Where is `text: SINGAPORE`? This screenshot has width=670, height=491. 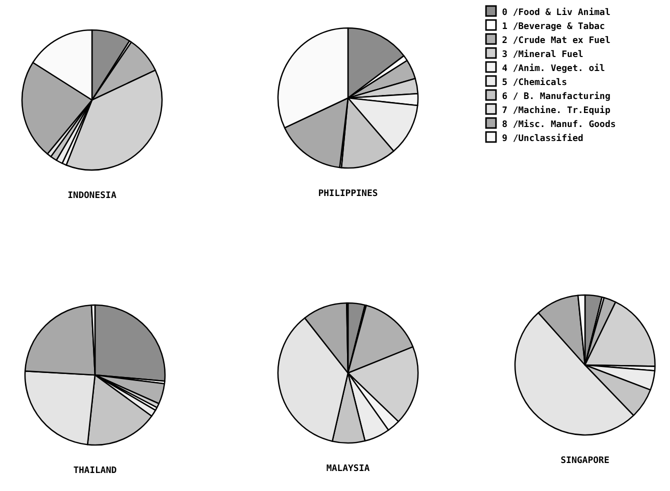
text: SINGAPORE is located at coordinates (585, 461).